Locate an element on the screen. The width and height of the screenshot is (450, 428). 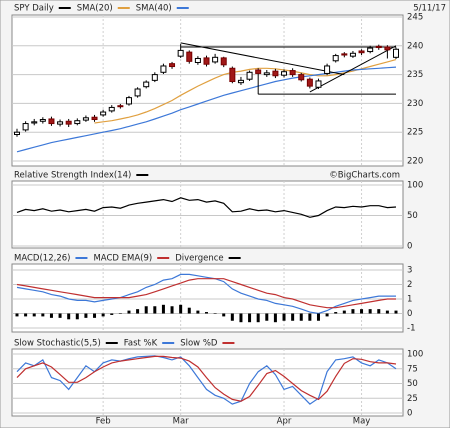
legend-label: MACD EMA(9) is located at coordinates (122, 259).